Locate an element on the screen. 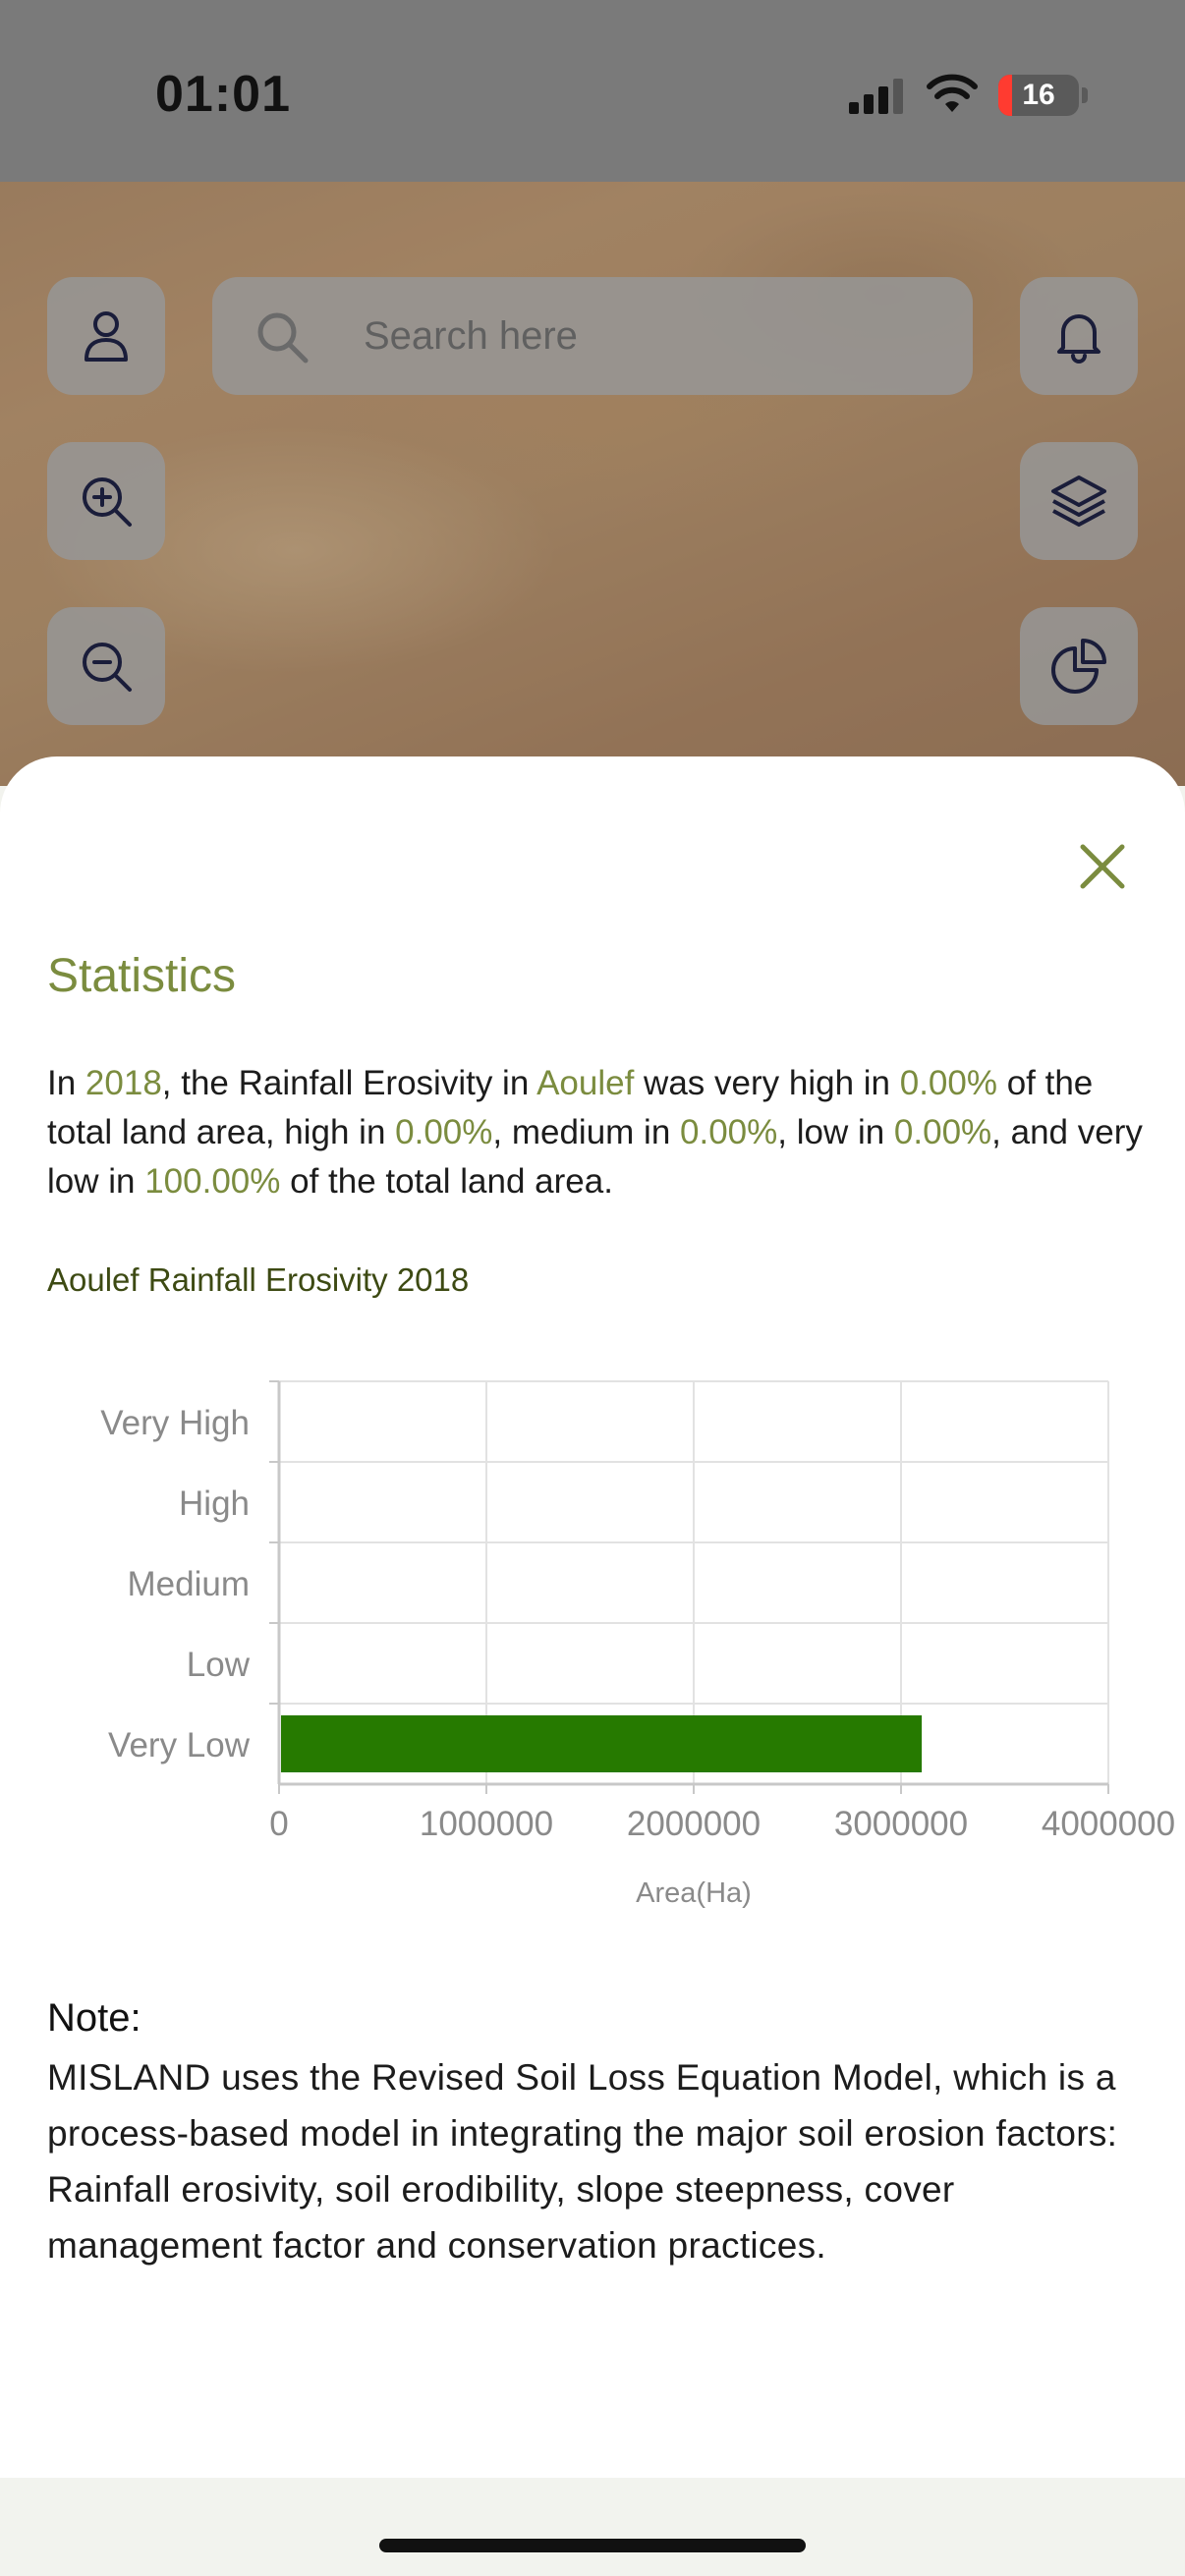  notifications-button is located at coordinates (1079, 336).